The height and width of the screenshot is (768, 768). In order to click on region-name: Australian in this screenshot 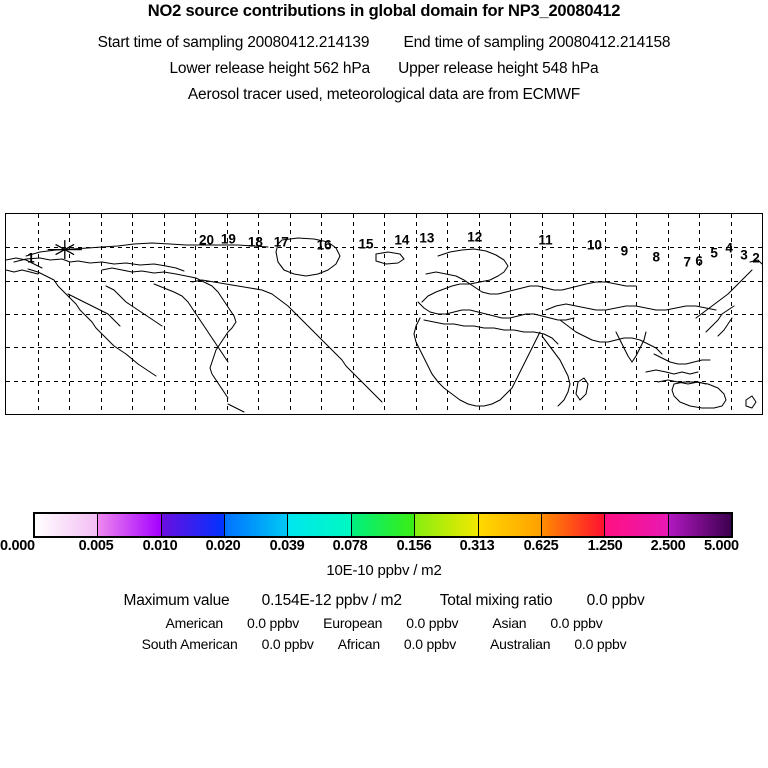, I will do `click(520, 644)`.